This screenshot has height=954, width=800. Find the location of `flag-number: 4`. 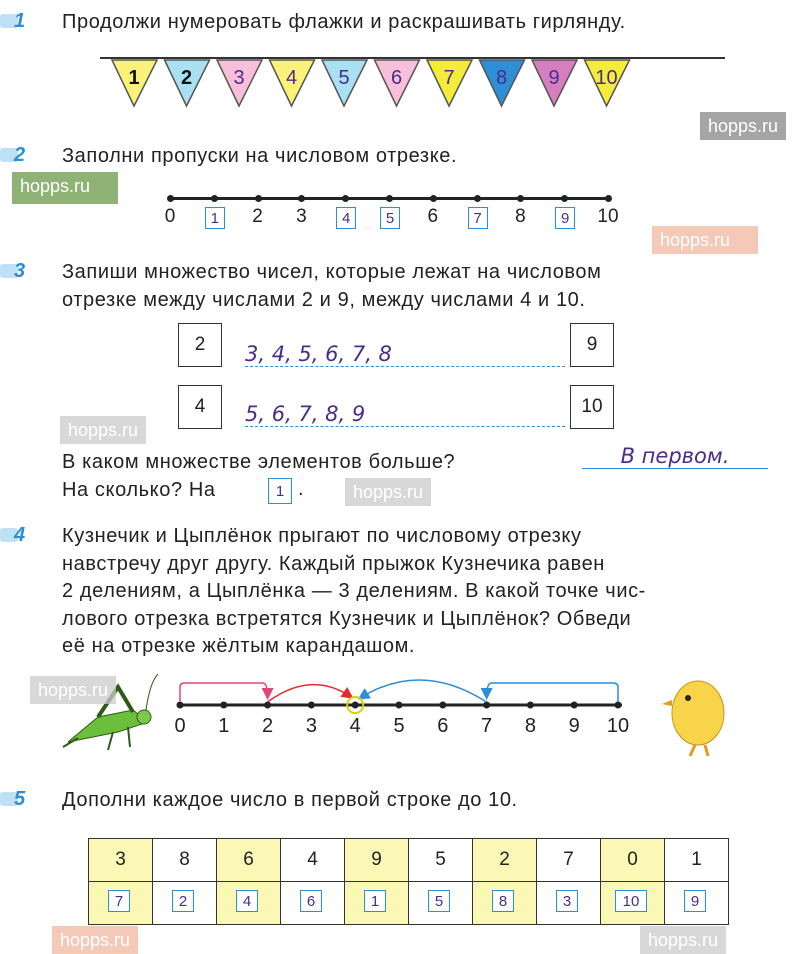

flag-number: 4 is located at coordinates (291, 78).